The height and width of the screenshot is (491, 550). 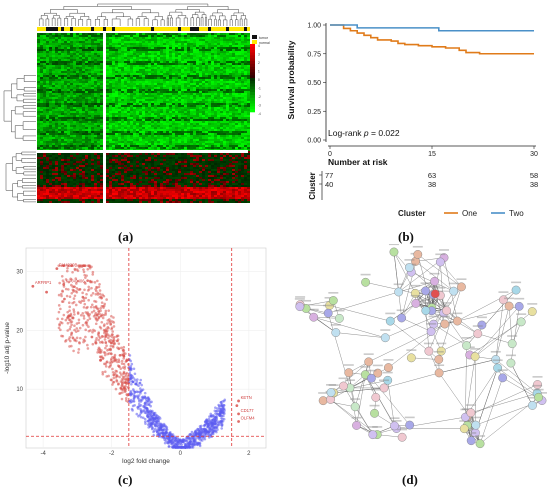 I want to click on caption-d: (d), so click(x=410, y=479).